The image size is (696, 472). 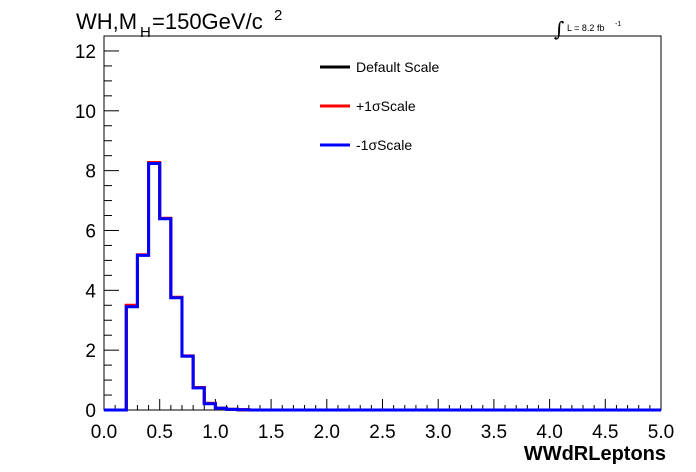 I want to click on luminosity-label: ∫ L = 8.2 fb -1, so click(x=587, y=29).